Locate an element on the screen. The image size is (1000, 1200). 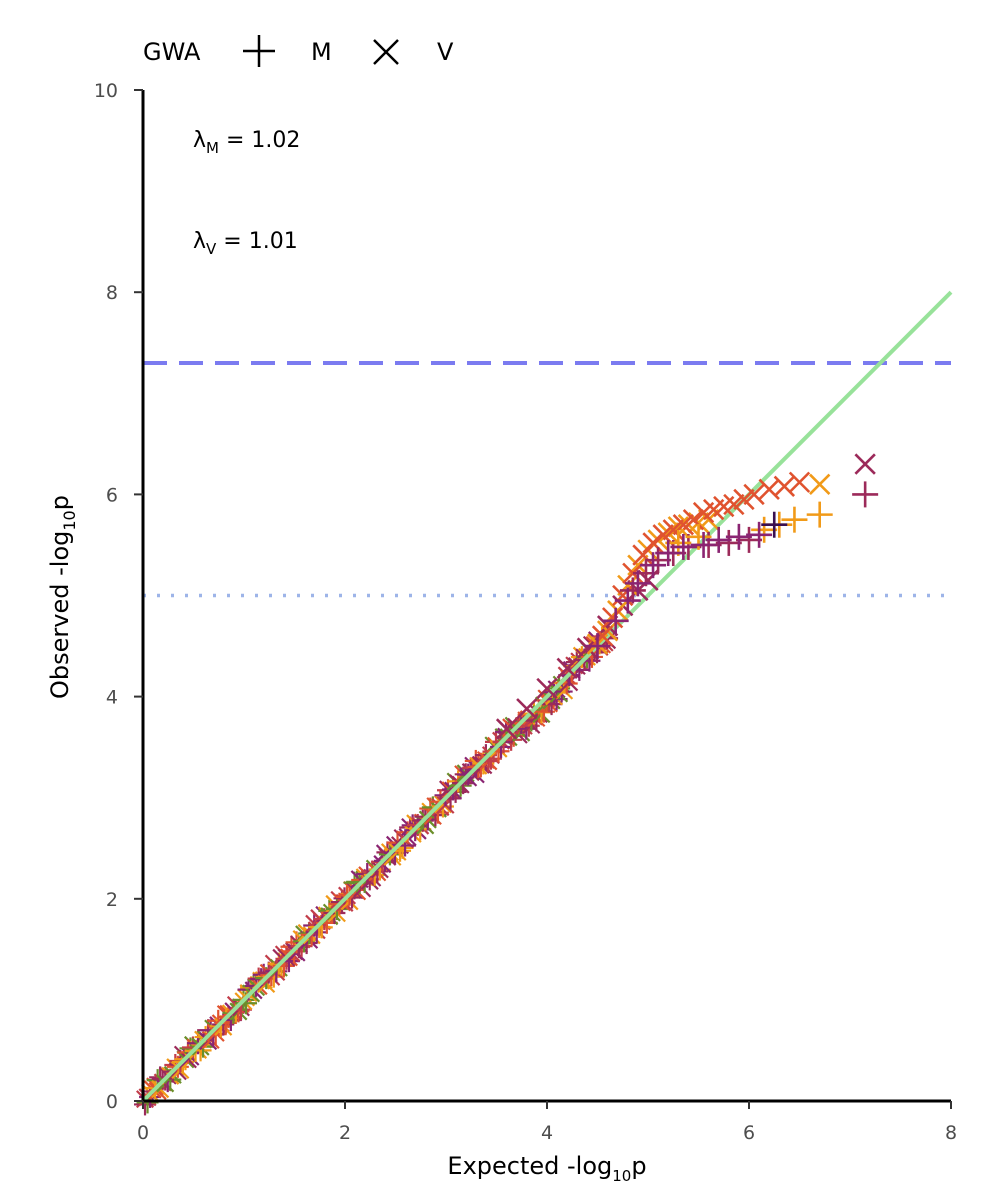
lambda-m-annotation: λM = 1.02 is located at coordinates (246, 142).